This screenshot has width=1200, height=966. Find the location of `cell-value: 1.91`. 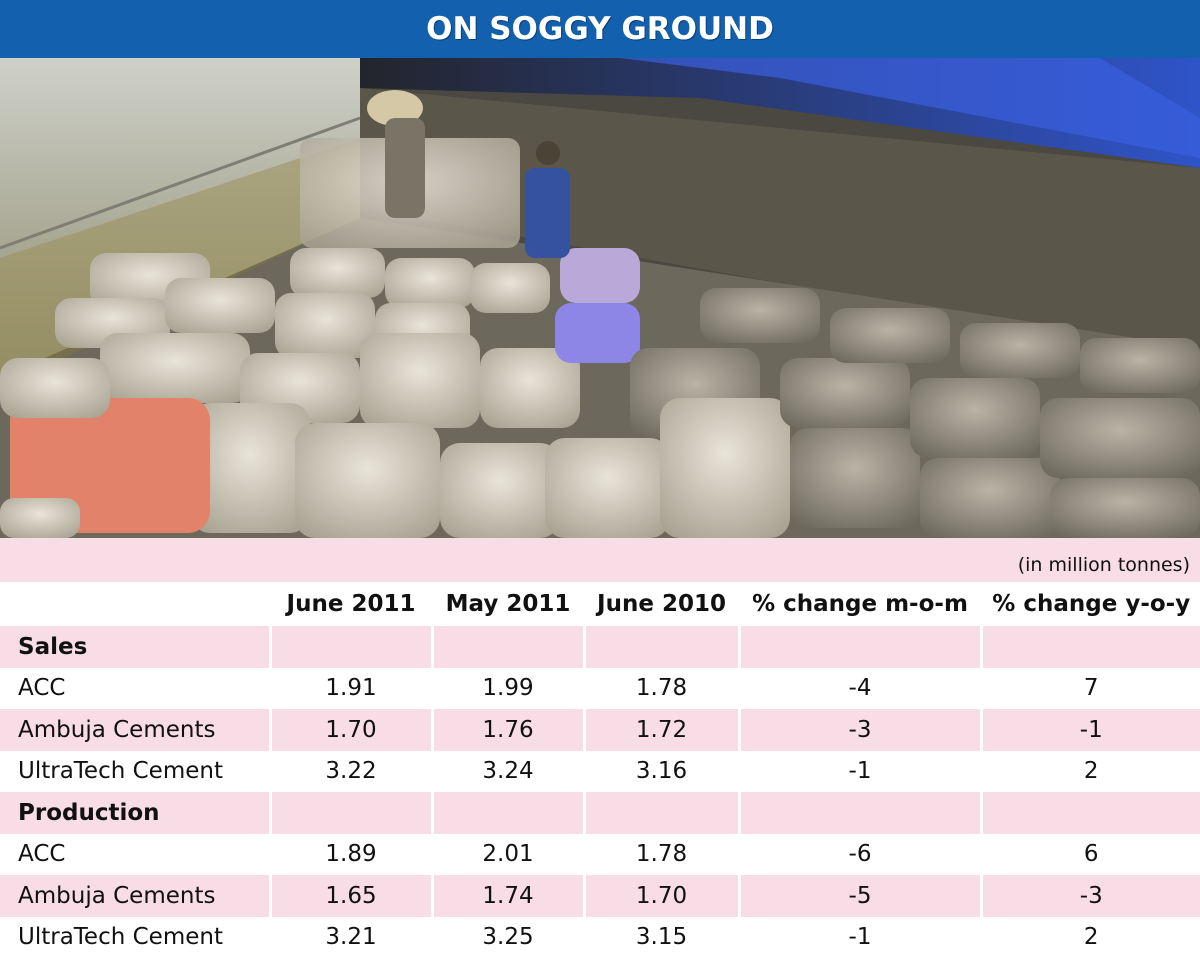

cell-value: 1.91 is located at coordinates (350, 688).